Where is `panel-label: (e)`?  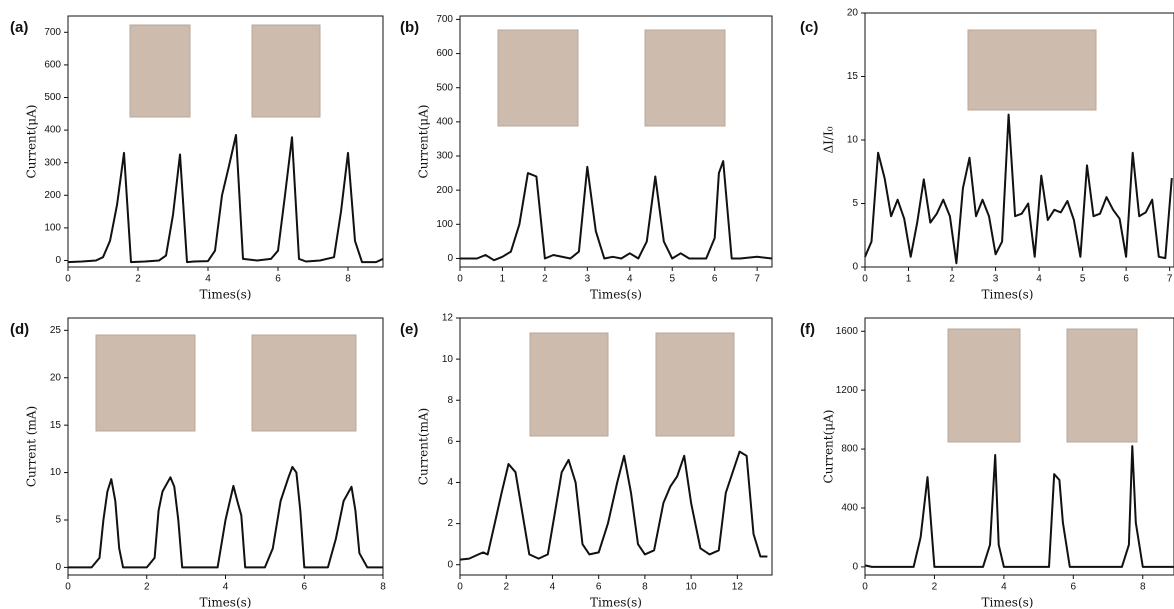 panel-label: (e) is located at coordinates (409, 329).